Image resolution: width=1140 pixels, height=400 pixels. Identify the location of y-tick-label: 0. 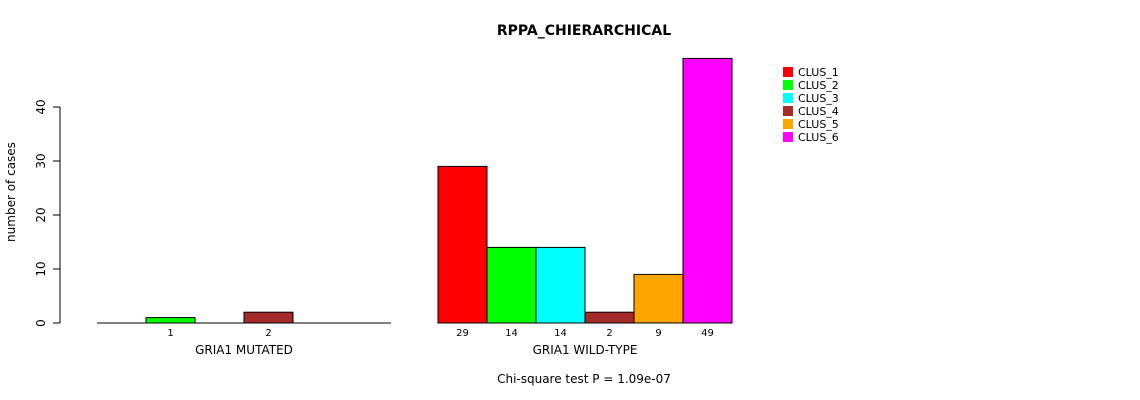
(41, 323).